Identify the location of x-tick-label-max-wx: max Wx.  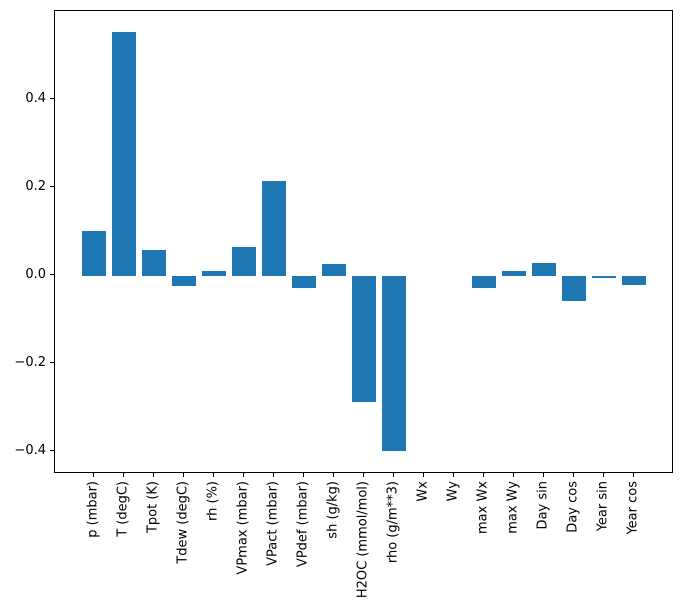
(483, 508).